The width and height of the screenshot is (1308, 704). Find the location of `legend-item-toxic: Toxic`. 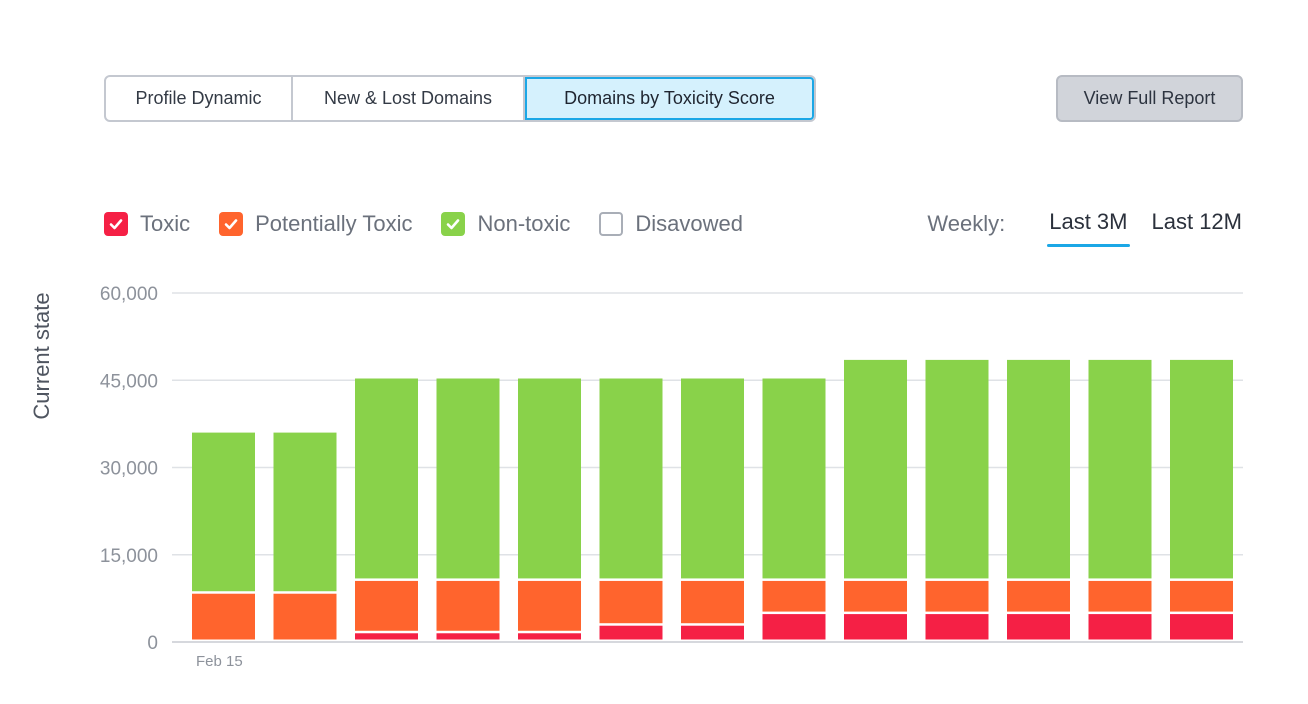

legend-item-toxic: Toxic is located at coordinates (147, 224).